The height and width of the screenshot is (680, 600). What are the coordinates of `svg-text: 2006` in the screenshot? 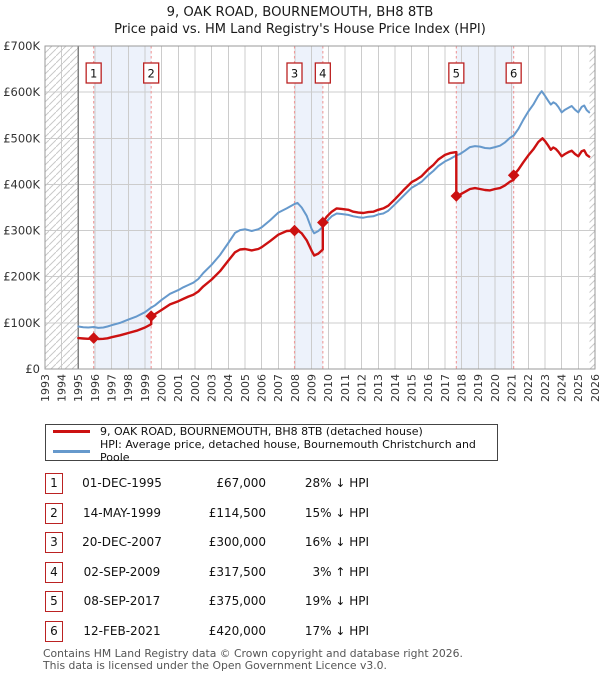 It's located at (261, 388).